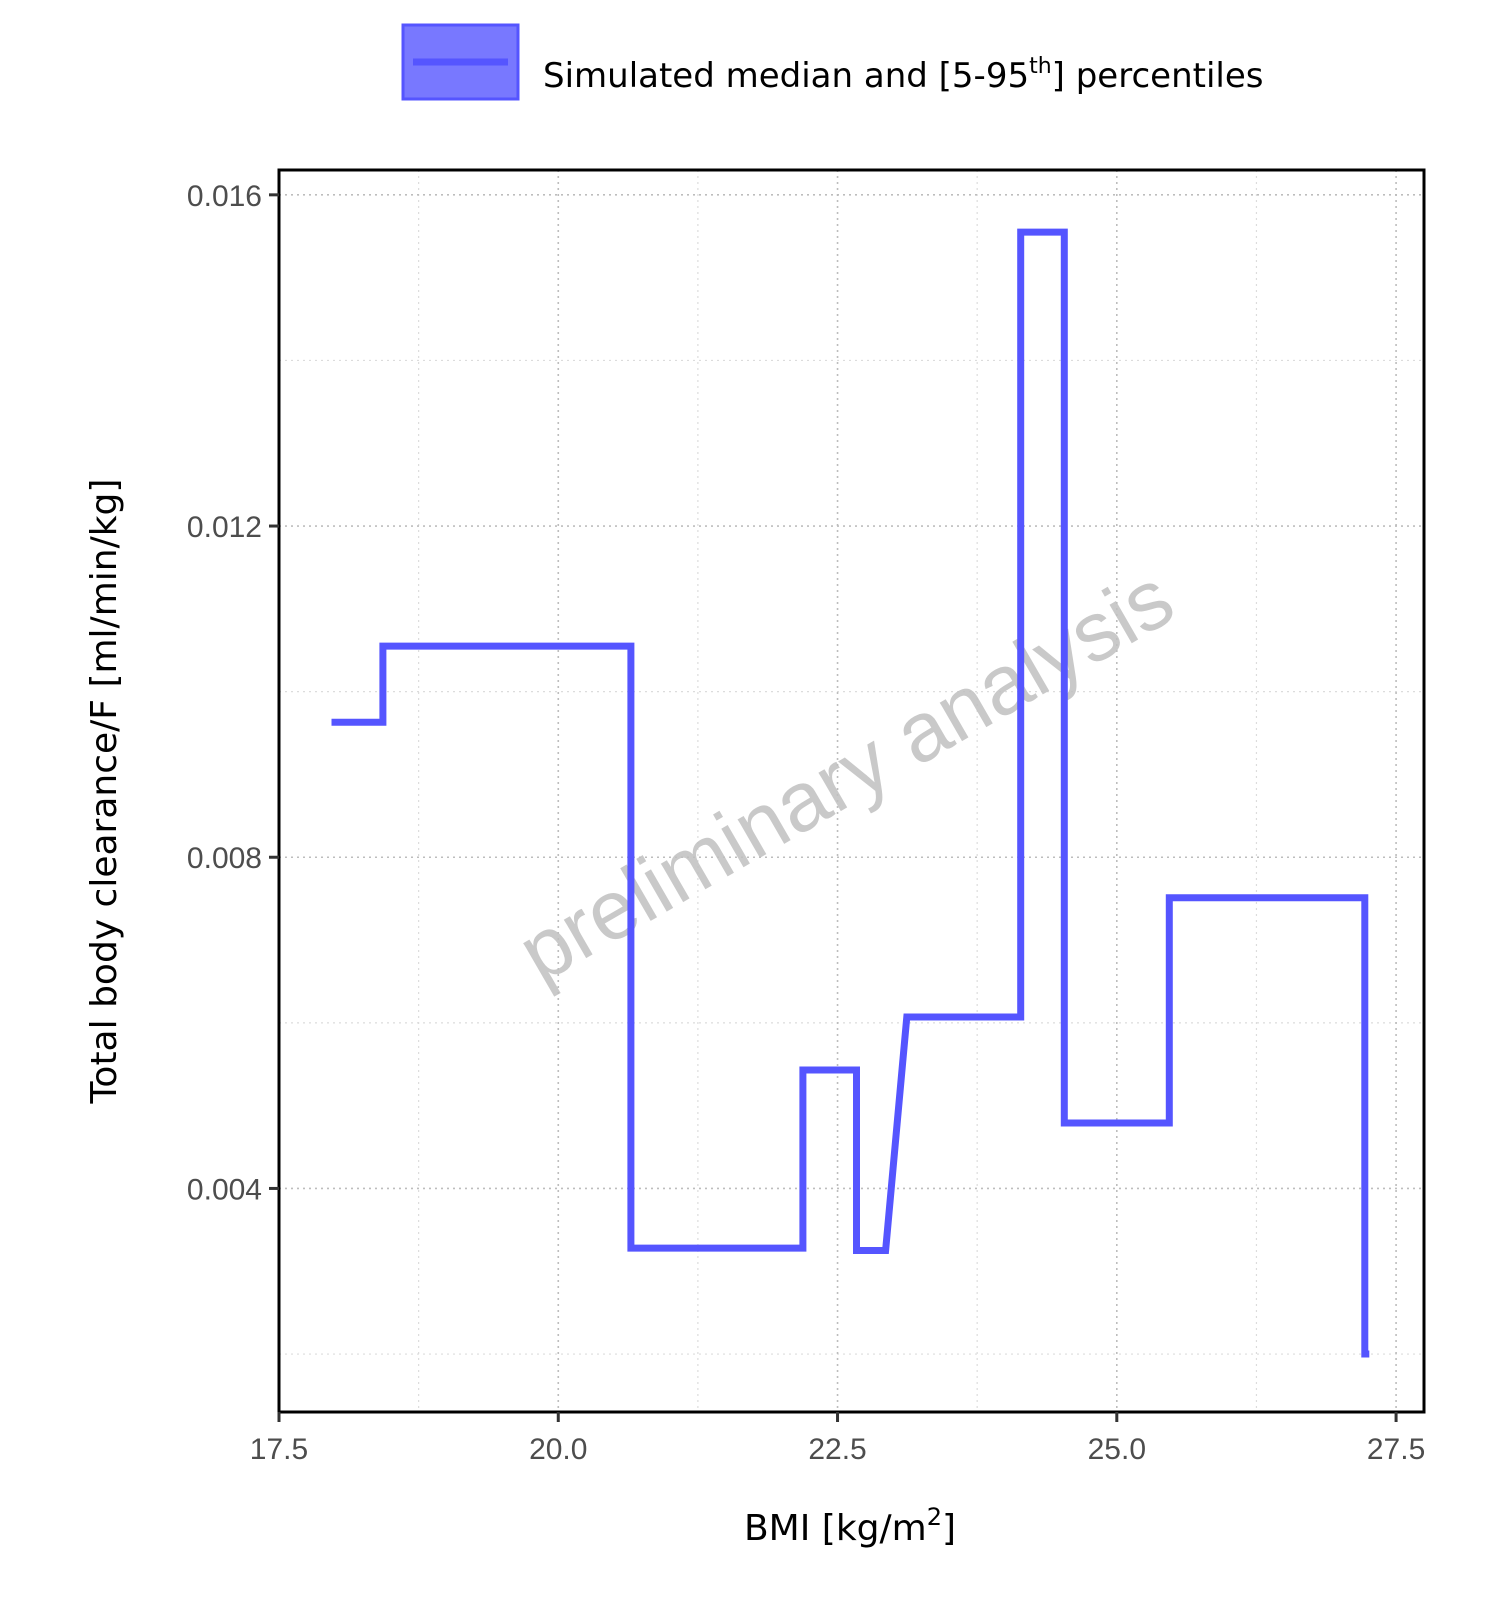 The image size is (1500, 1624). I want to click on x-axis: 17.5 20.0 22.5 25.0 27.5, so click(837, 1439).